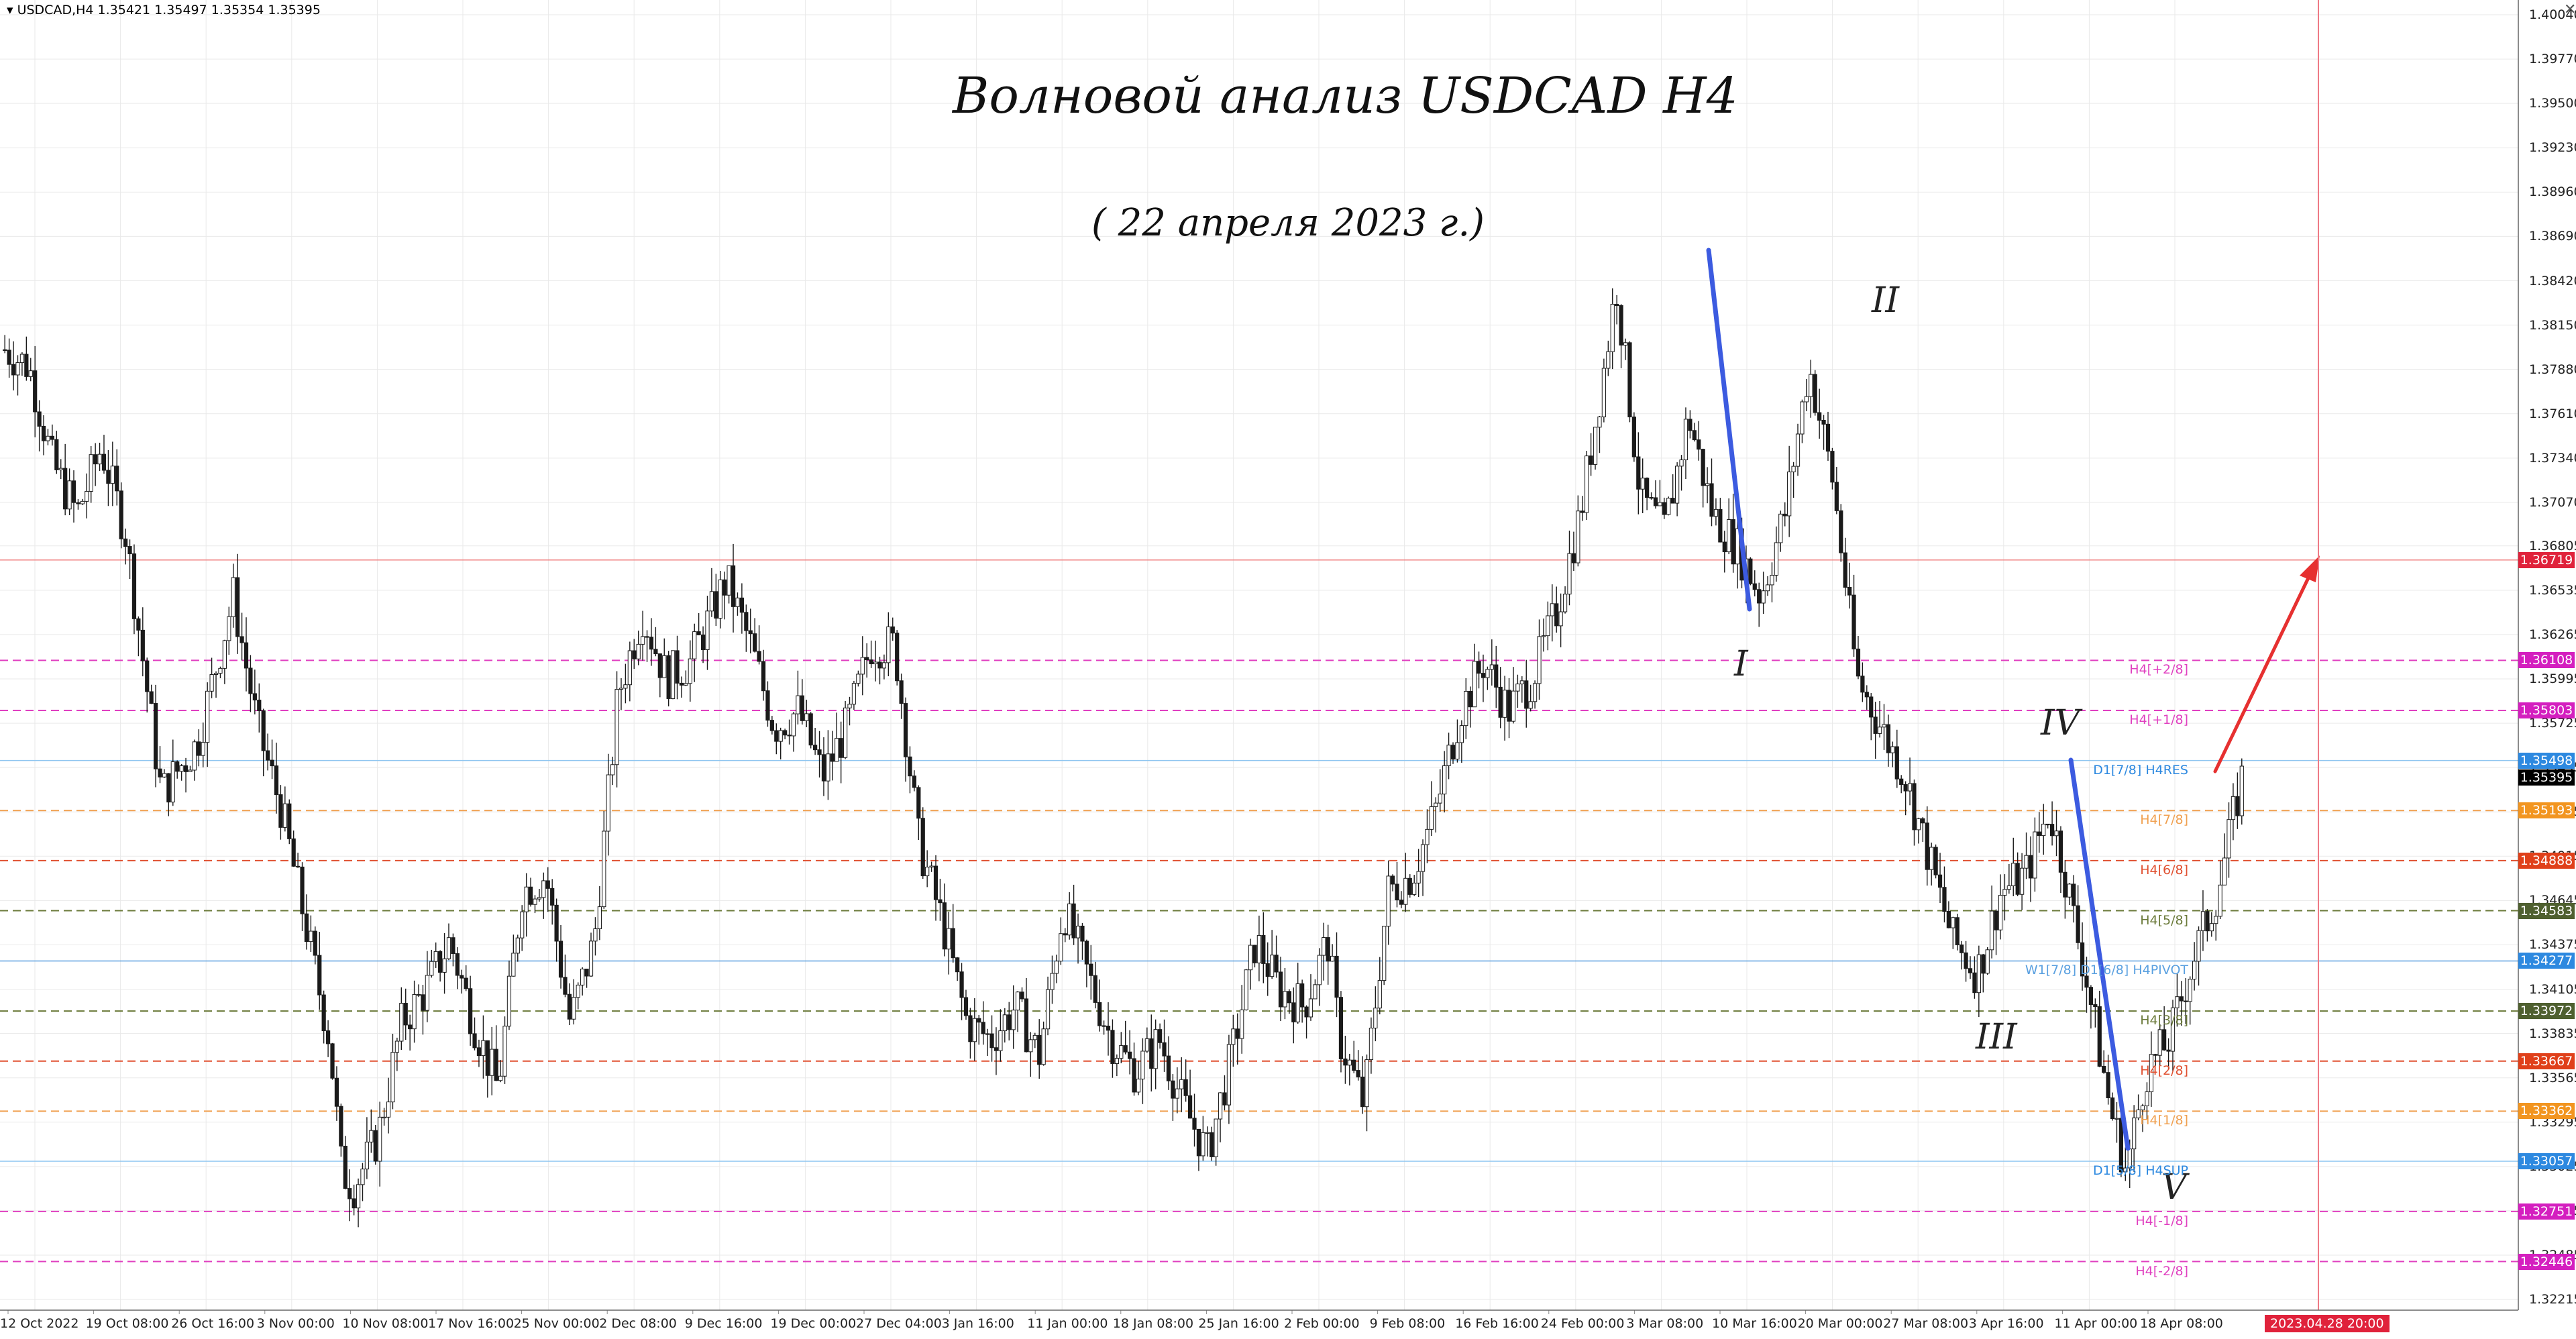 This screenshot has height=1339, width=2576. Describe the element at coordinates (2552, 945) in the screenshot. I see `price-tick-label: 1.34375` at that location.